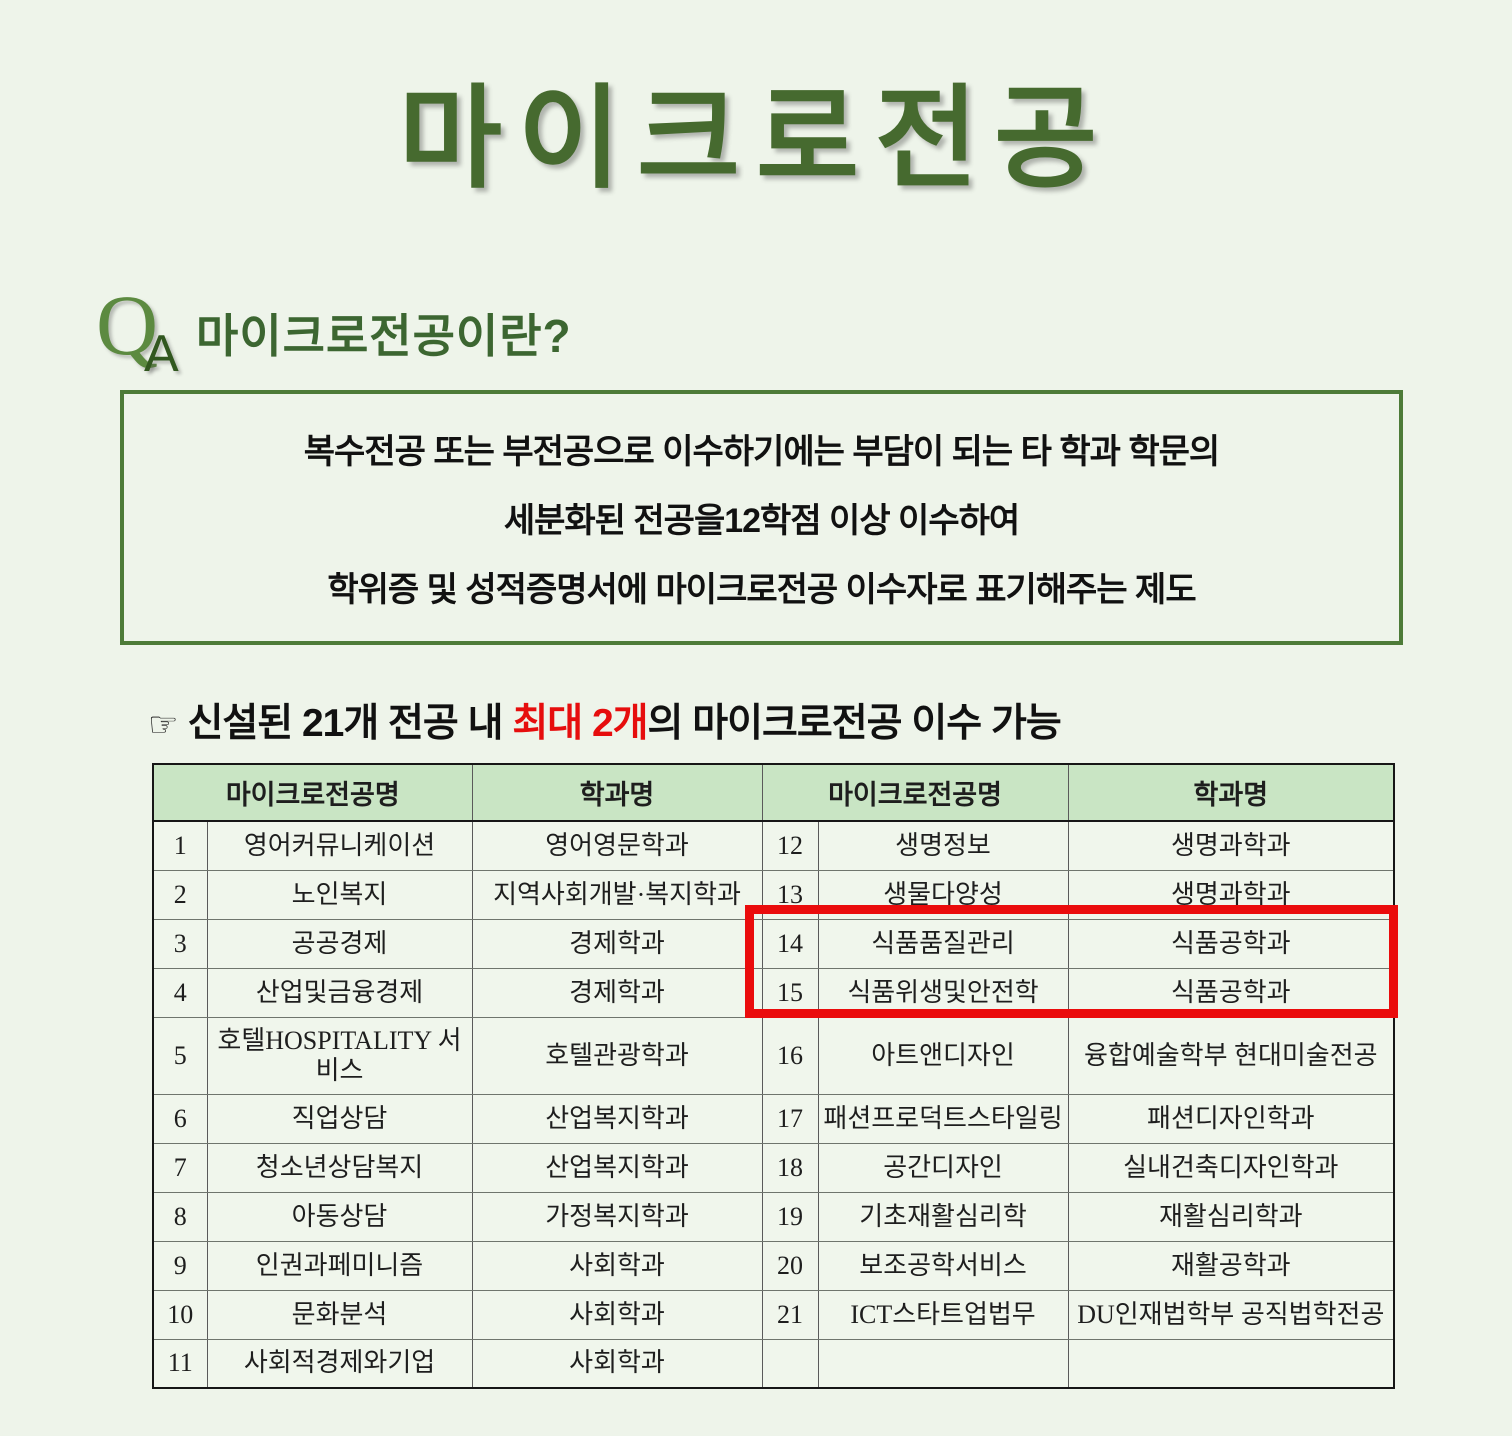  I want to click on major-name-left: 청소년상담복지, so click(339, 1167).